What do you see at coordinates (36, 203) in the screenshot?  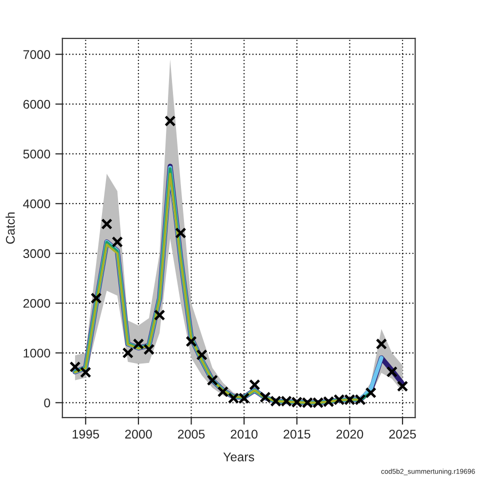 I see `y-tick-label: 4000` at bounding box center [36, 203].